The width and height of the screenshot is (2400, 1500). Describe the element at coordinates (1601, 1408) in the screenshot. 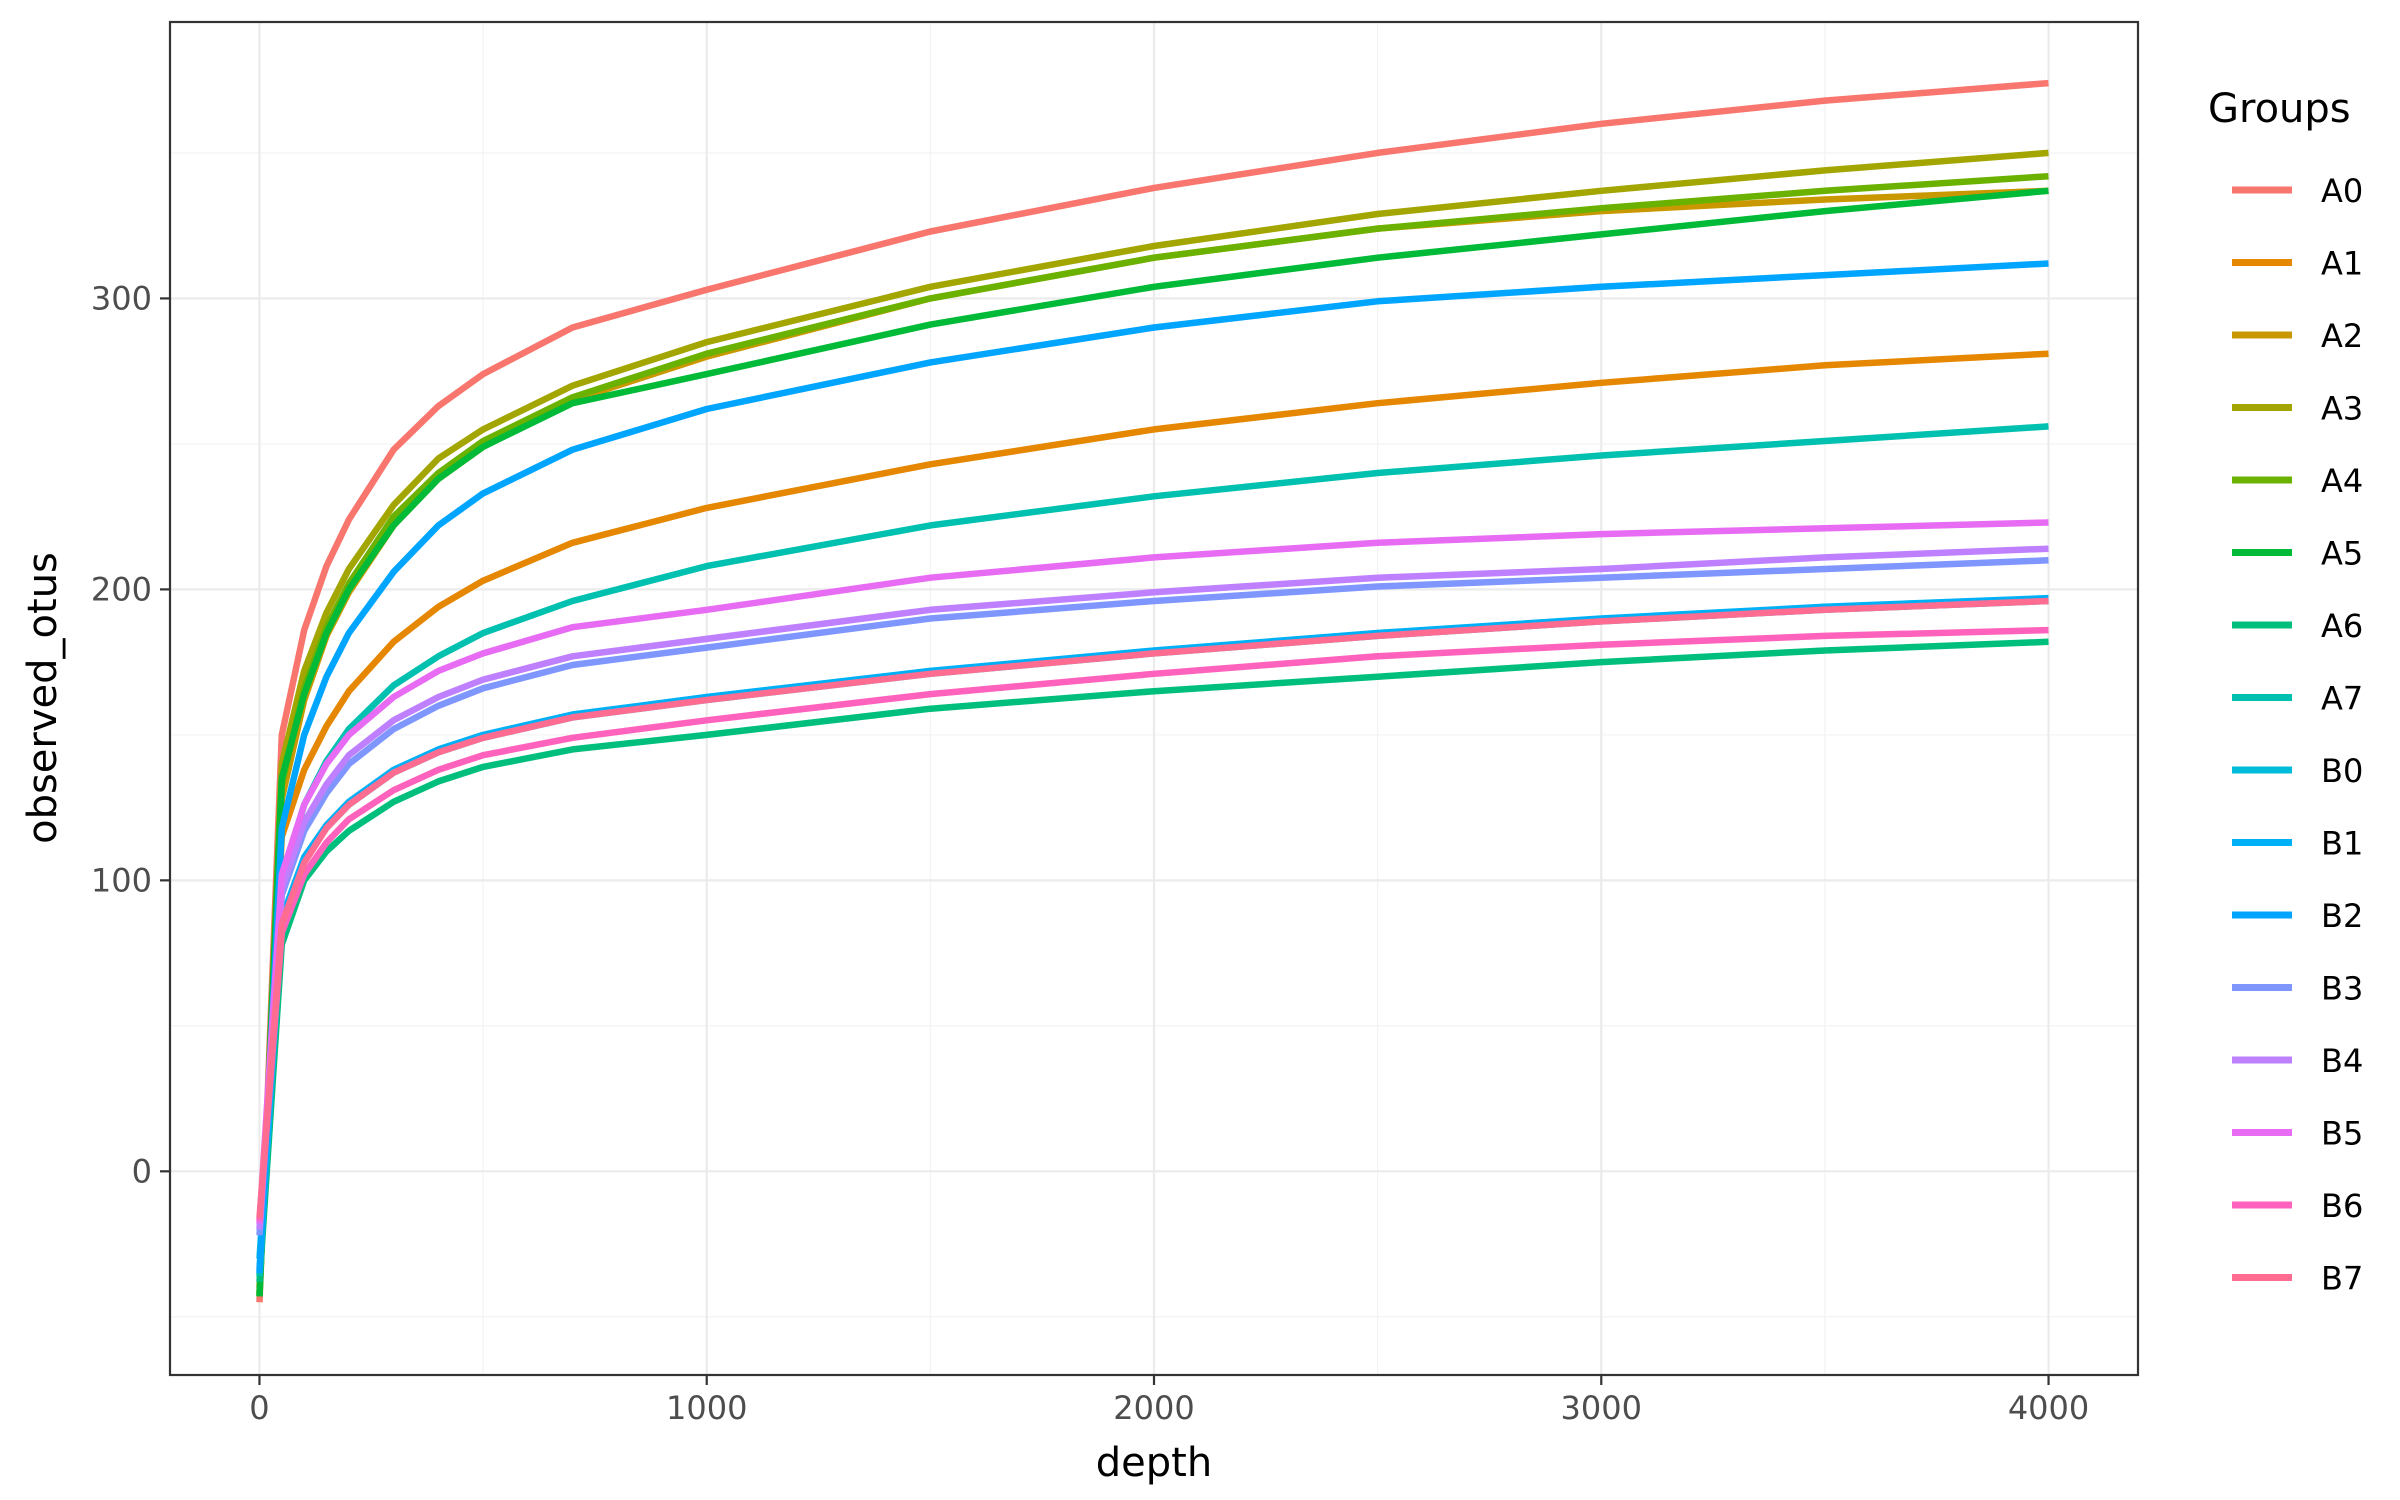

I see `x-tick-label: 3000` at that location.